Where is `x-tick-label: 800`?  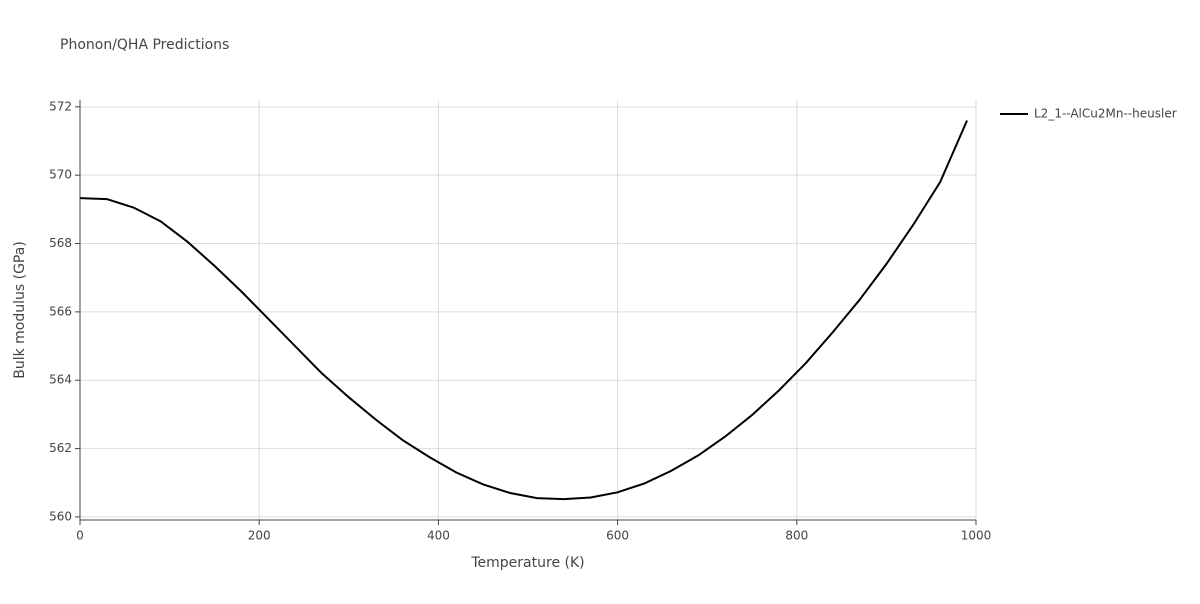 x-tick-label: 800 is located at coordinates (796, 536).